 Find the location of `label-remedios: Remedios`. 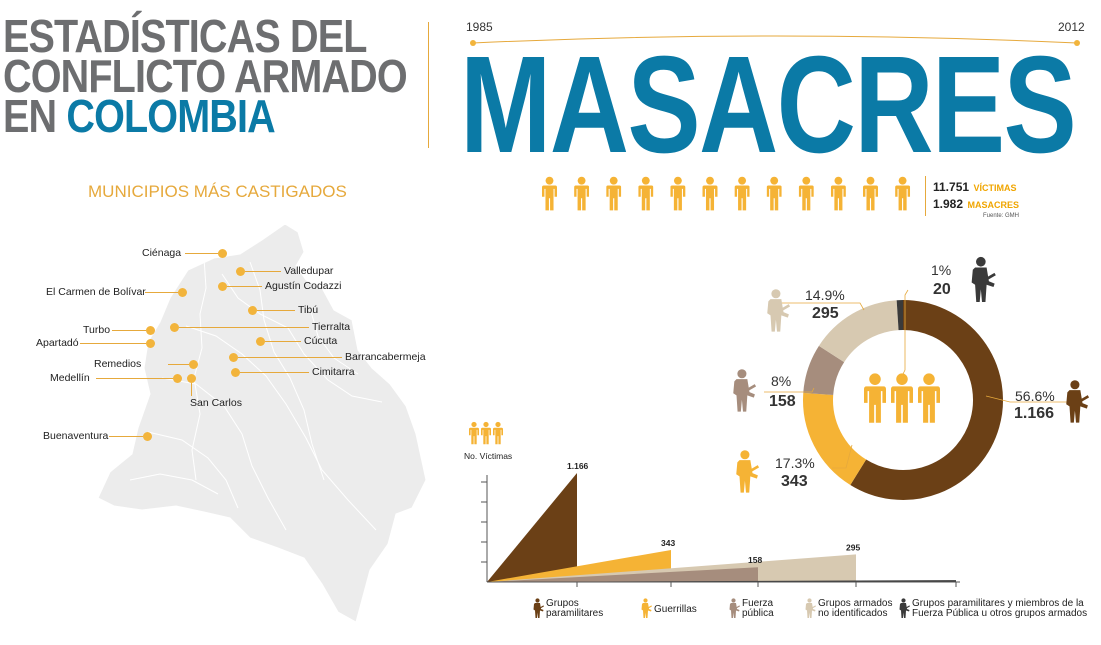

label-remedios: Remedios is located at coordinates (118, 364).